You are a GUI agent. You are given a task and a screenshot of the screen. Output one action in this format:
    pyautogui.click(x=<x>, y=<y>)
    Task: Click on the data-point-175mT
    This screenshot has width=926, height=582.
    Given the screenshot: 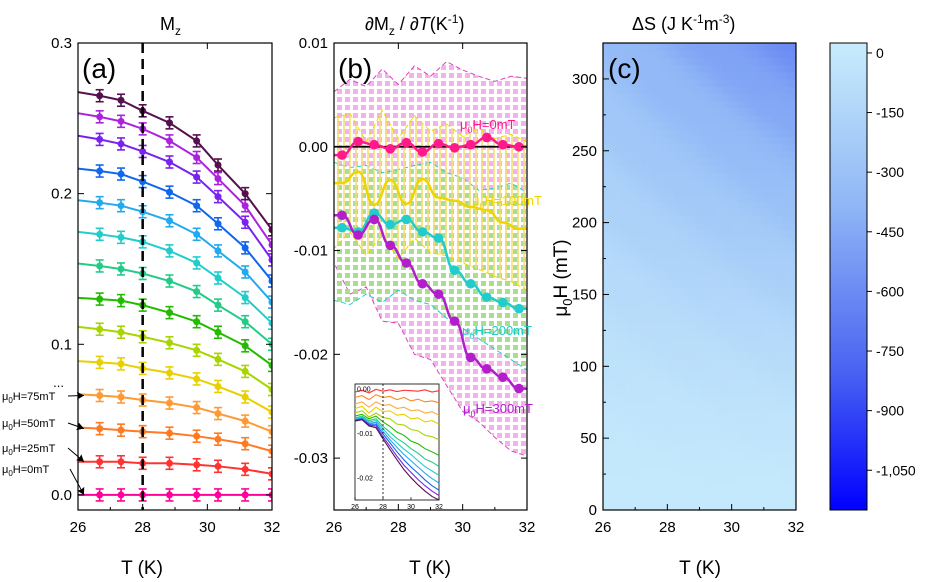 What is the action you would take?
    pyautogui.click(x=100, y=266)
    